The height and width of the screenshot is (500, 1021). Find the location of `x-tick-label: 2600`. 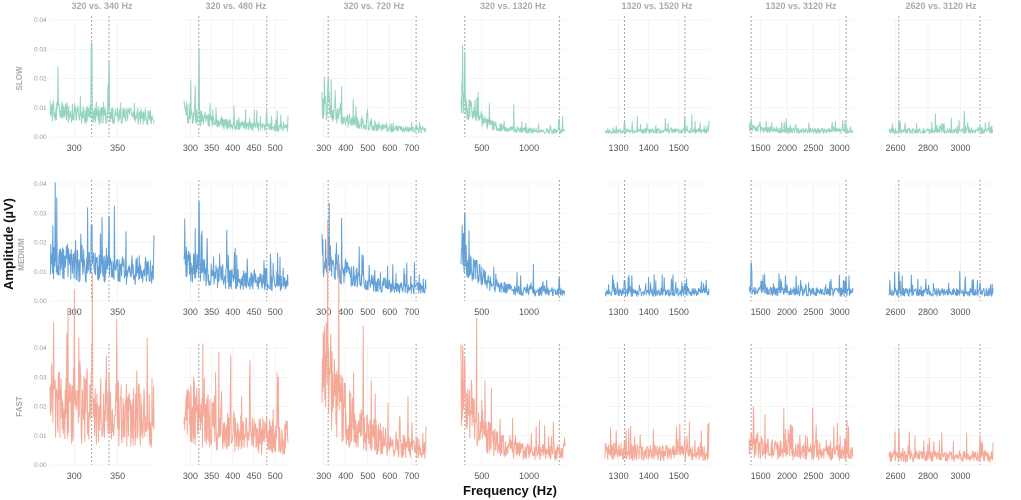

x-tick-label: 2600 is located at coordinates (895, 148).